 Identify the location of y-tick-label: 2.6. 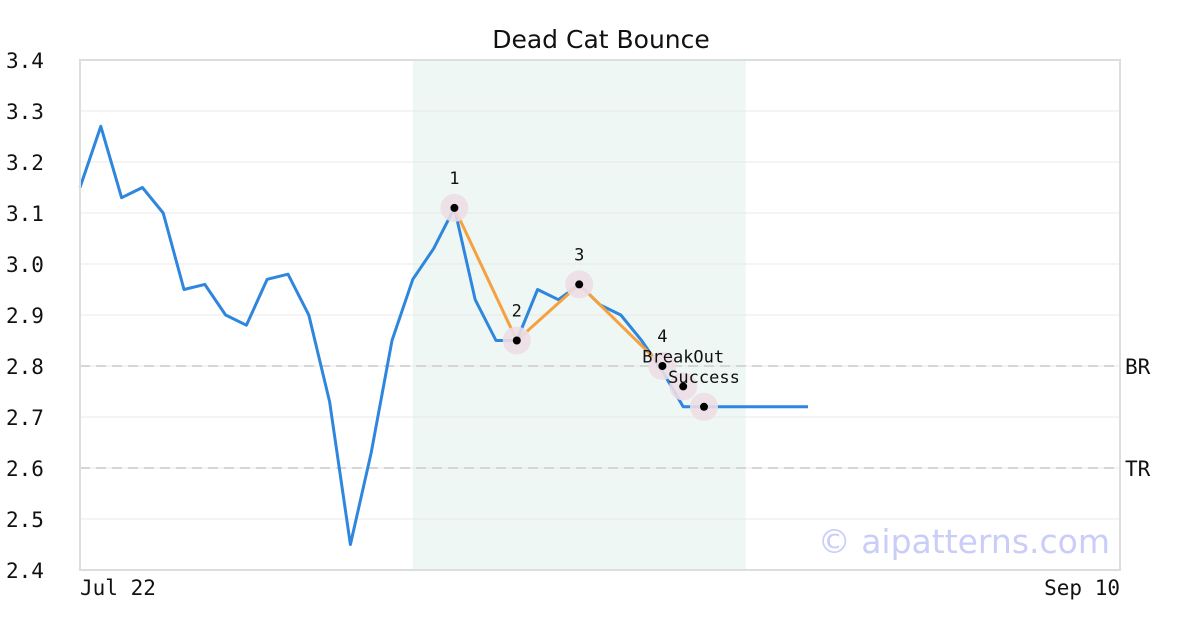
(25, 469).